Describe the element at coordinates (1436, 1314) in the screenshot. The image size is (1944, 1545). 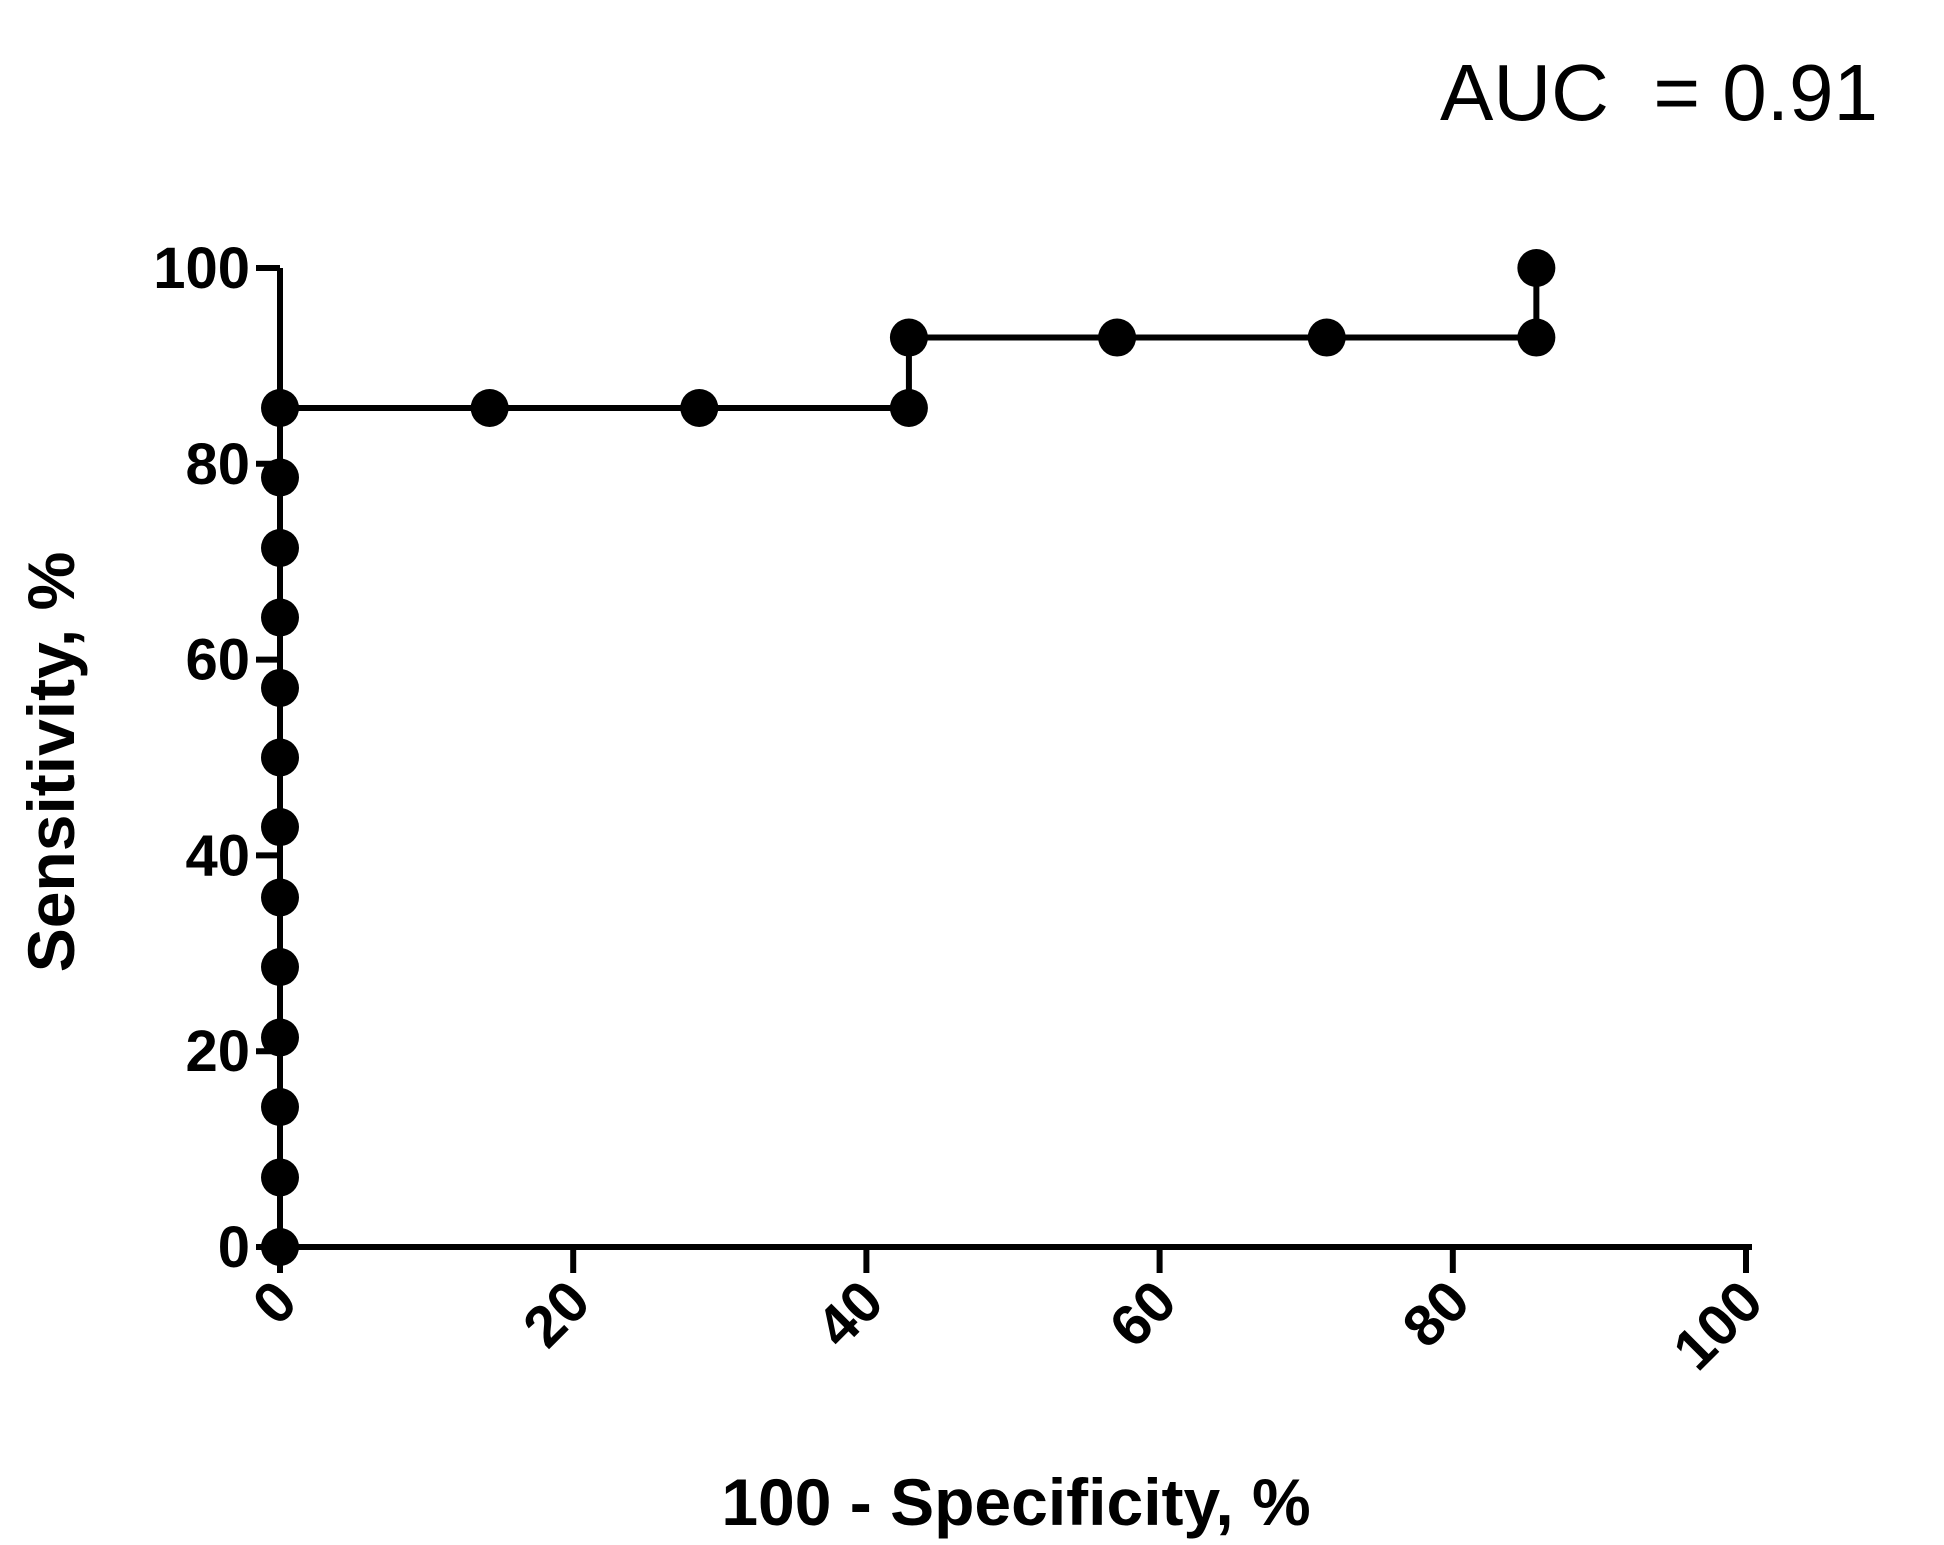
I see `x-tick-label: 80` at that location.